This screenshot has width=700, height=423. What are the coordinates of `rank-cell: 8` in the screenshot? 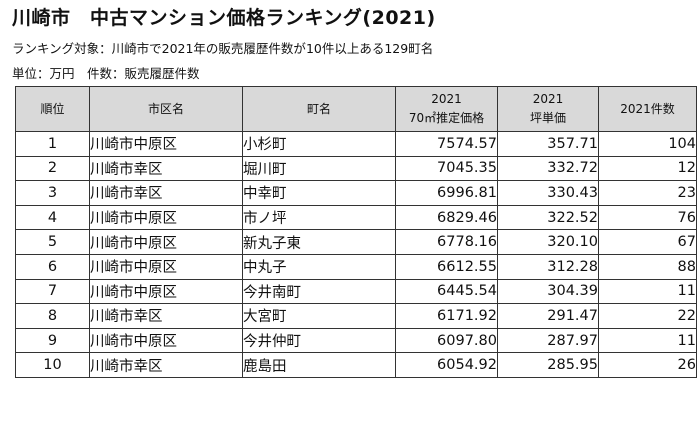 It's located at (52, 316).